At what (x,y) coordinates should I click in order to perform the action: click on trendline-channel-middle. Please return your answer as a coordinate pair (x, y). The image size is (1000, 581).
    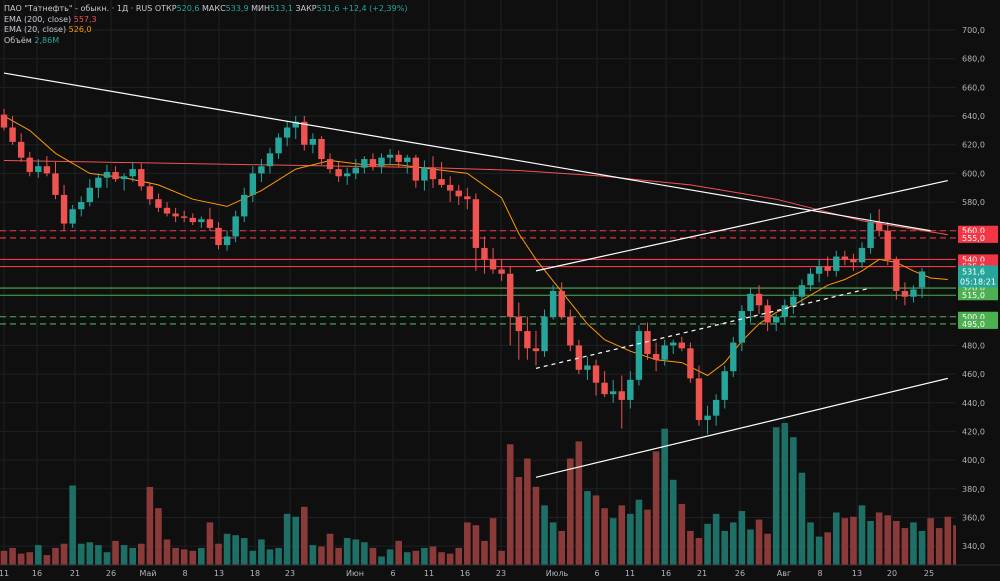
    Looking at the image, I should click on (703, 328).